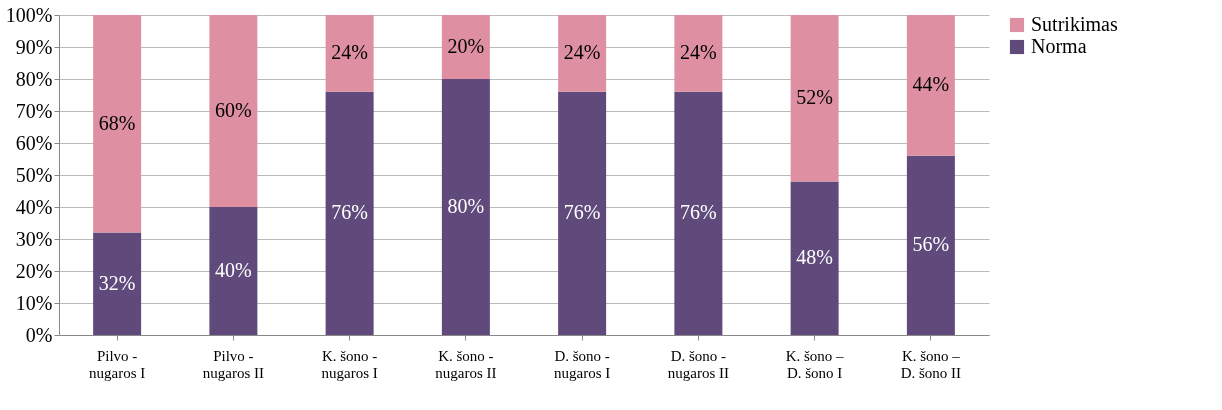 The width and height of the screenshot is (1222, 410). Describe the element at coordinates (34, 46) in the screenshot. I see `y-tick-label: 90%` at that location.